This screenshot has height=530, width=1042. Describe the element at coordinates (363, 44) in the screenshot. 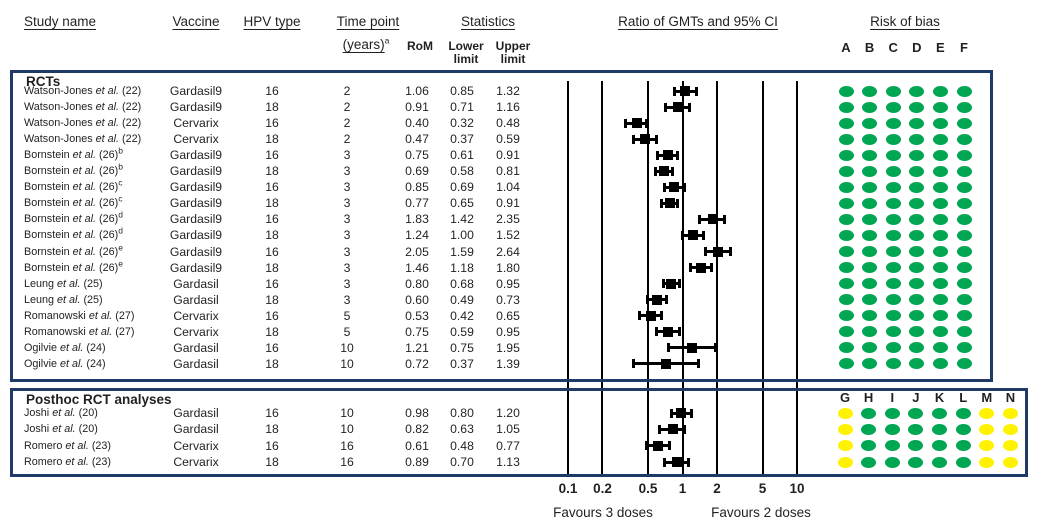

I see `time-point-unit-text: (years)` at that location.